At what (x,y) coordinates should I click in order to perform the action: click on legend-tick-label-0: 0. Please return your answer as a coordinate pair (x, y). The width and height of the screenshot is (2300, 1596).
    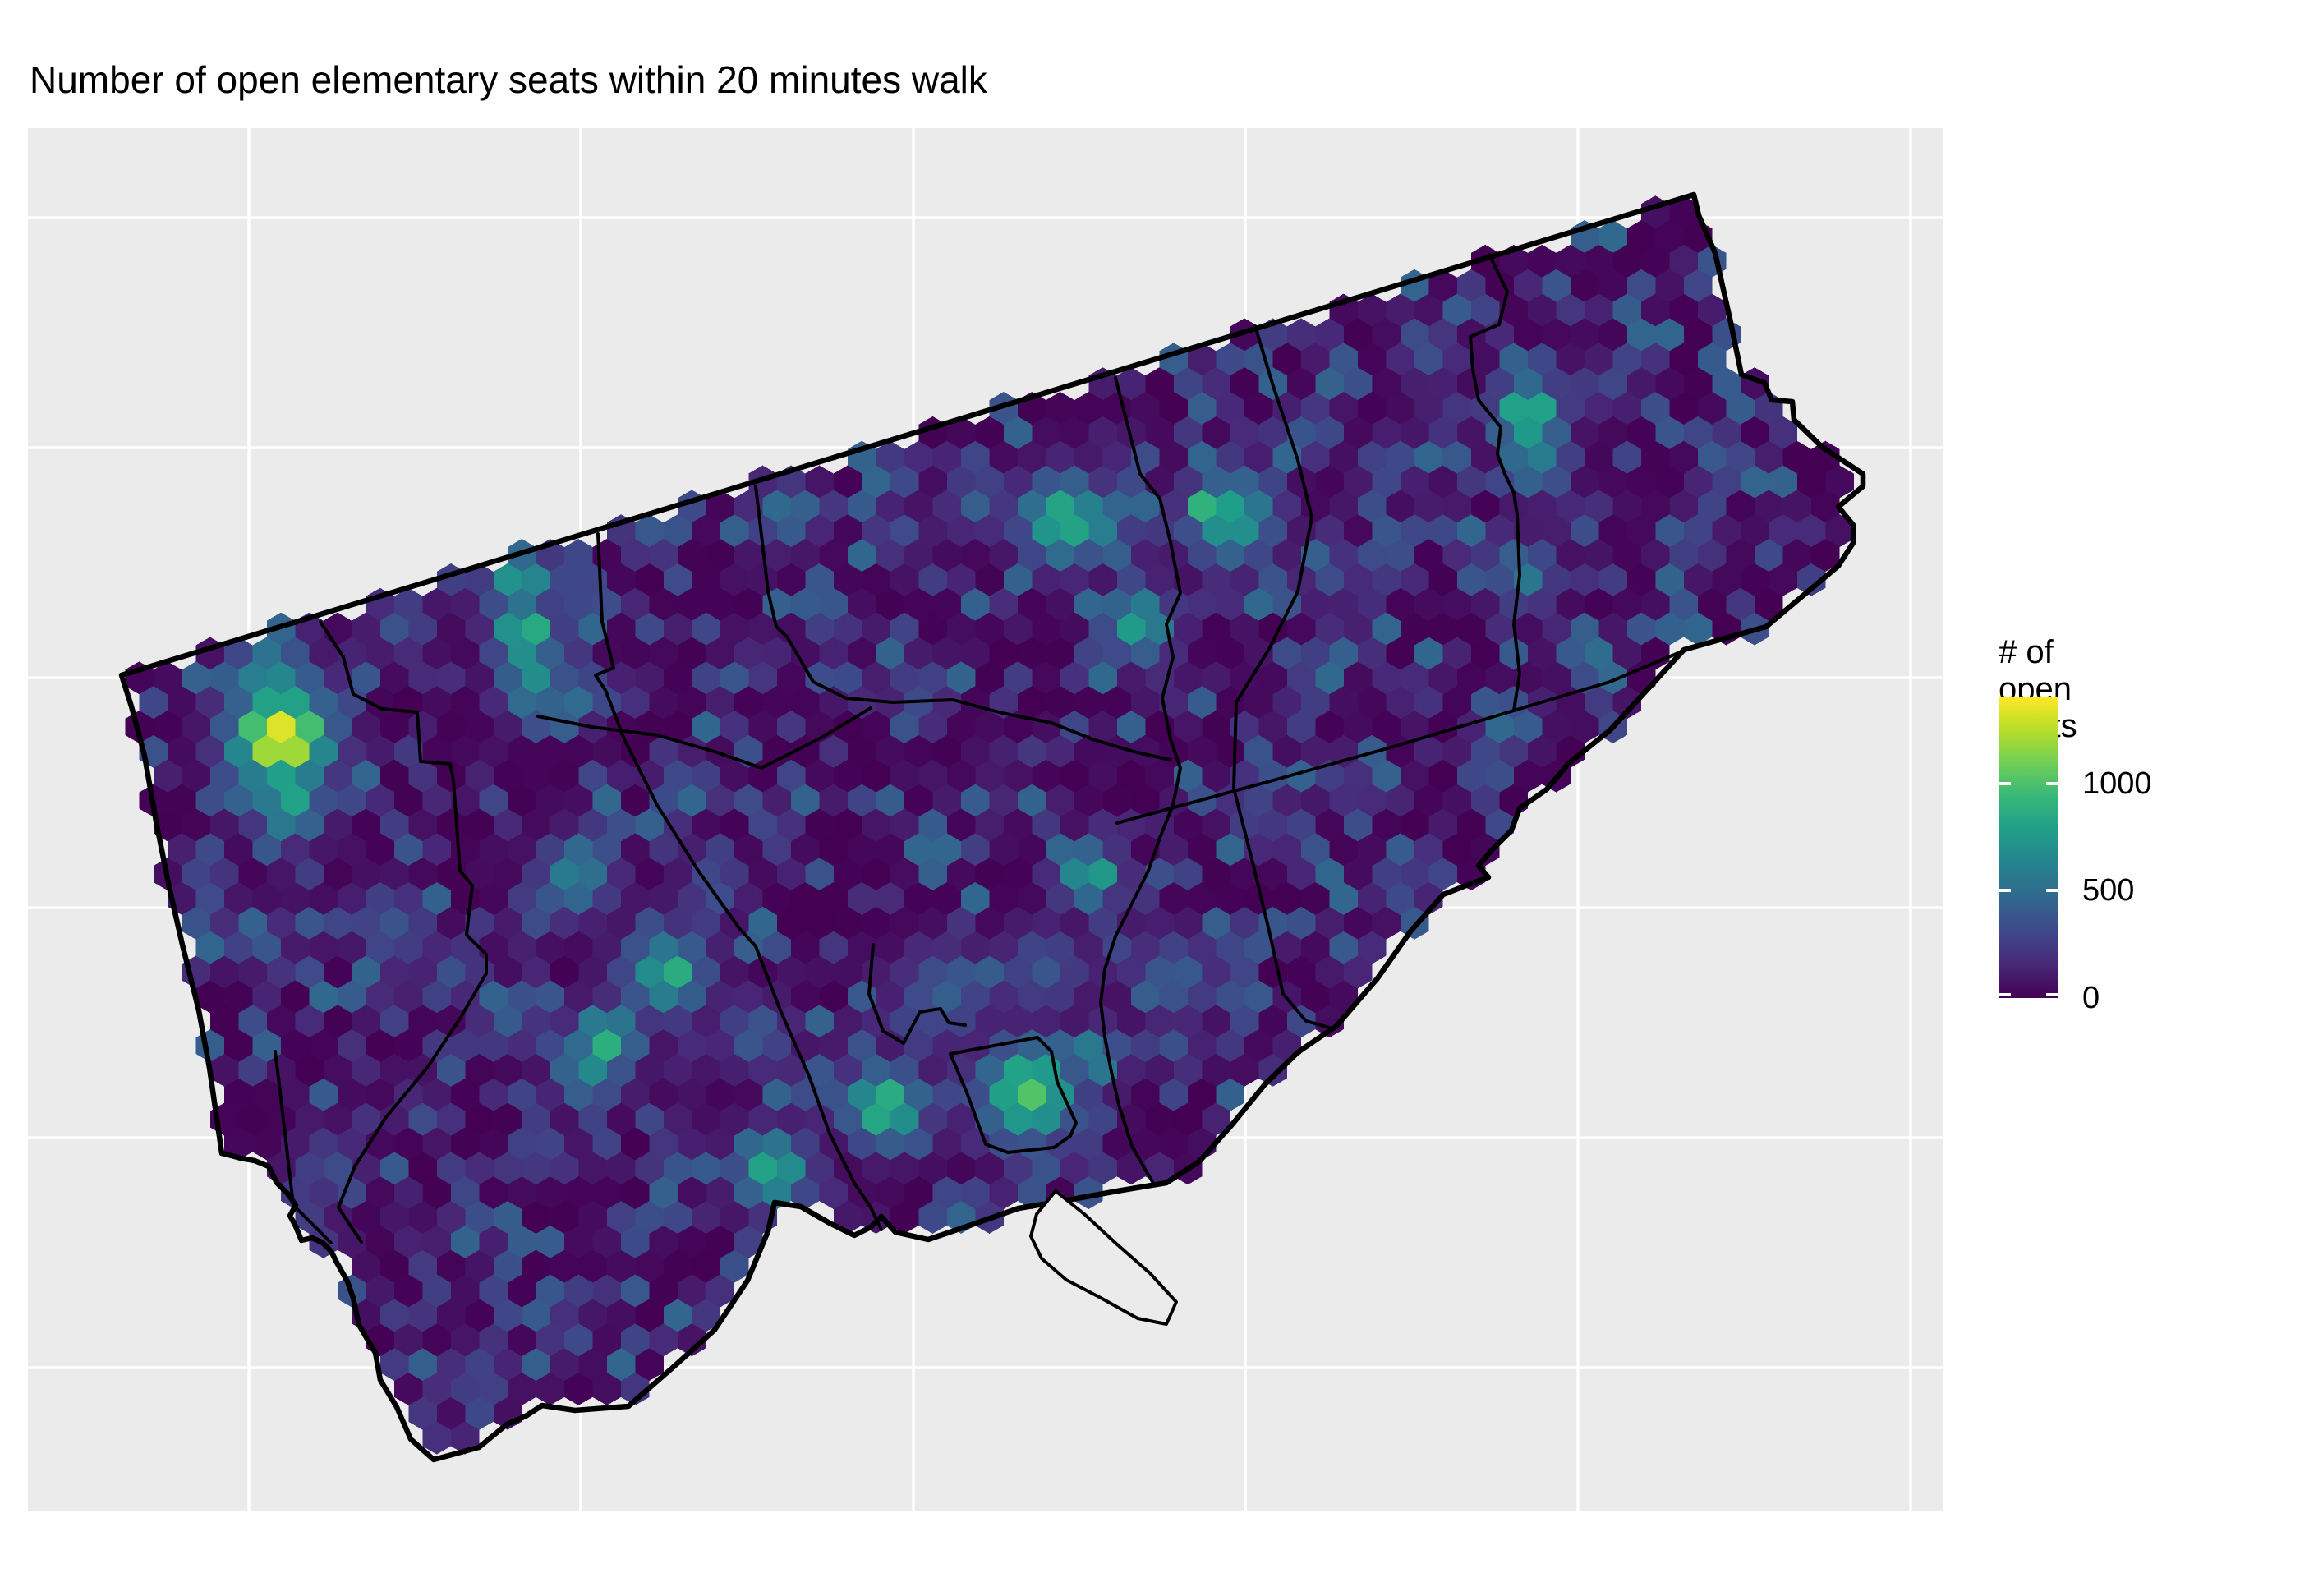
    Looking at the image, I should click on (2091, 998).